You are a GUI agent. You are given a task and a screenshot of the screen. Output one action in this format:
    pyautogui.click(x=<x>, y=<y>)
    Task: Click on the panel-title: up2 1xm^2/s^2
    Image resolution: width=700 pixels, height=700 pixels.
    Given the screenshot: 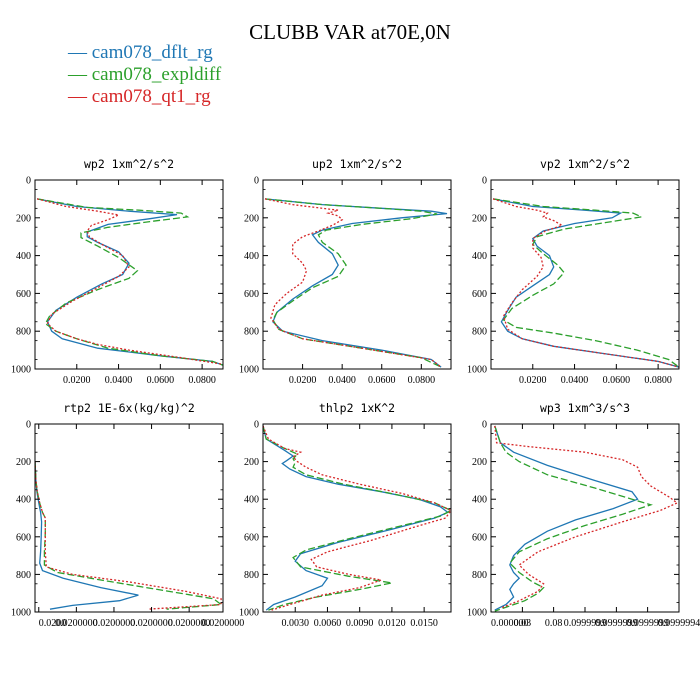 What is the action you would take?
    pyautogui.click(x=357, y=164)
    